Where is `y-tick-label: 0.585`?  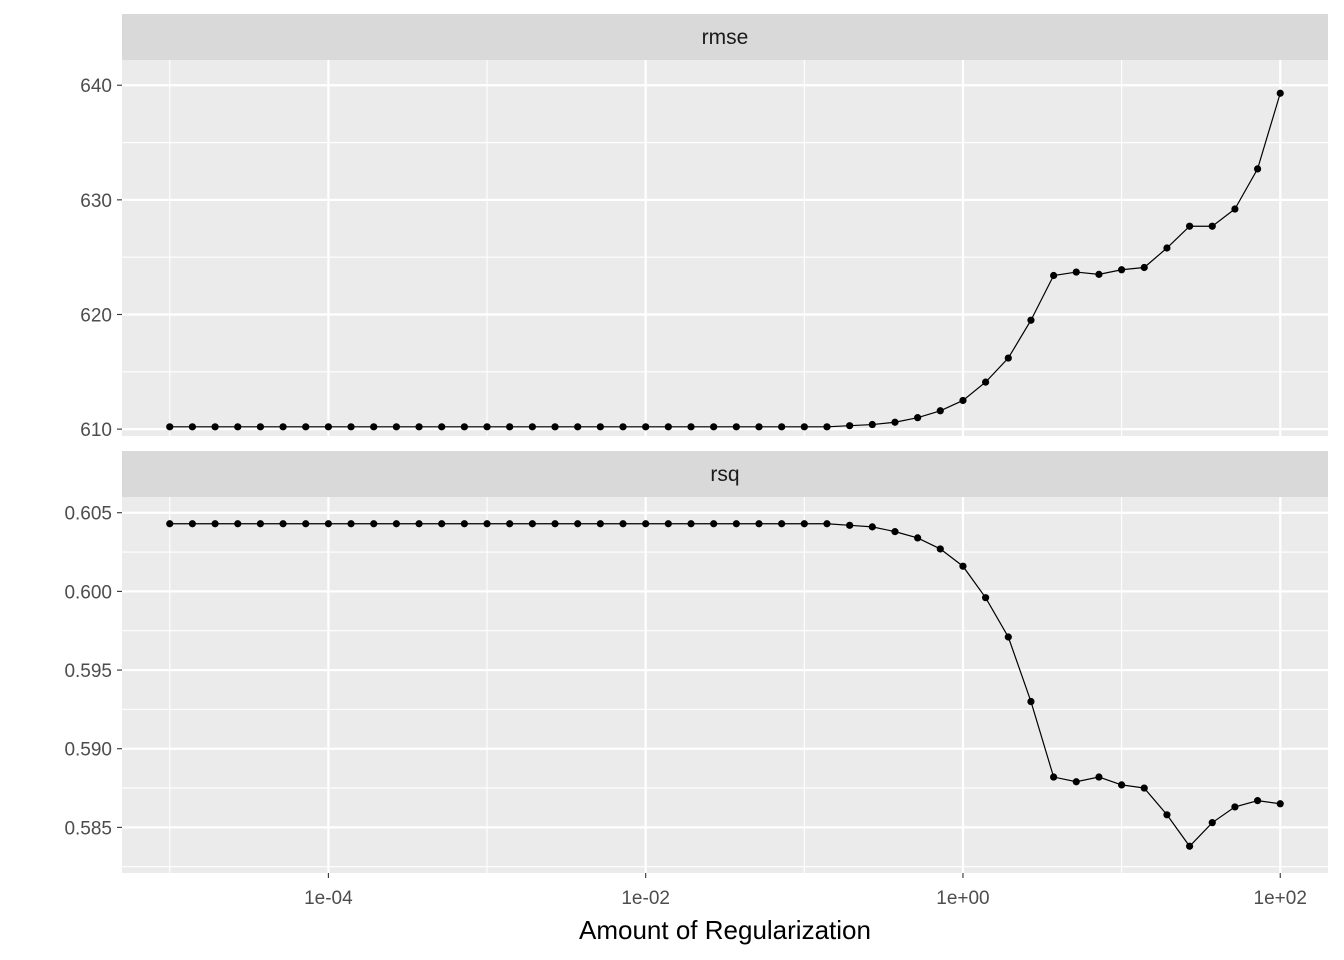
y-tick-label: 0.585 is located at coordinates (88, 828).